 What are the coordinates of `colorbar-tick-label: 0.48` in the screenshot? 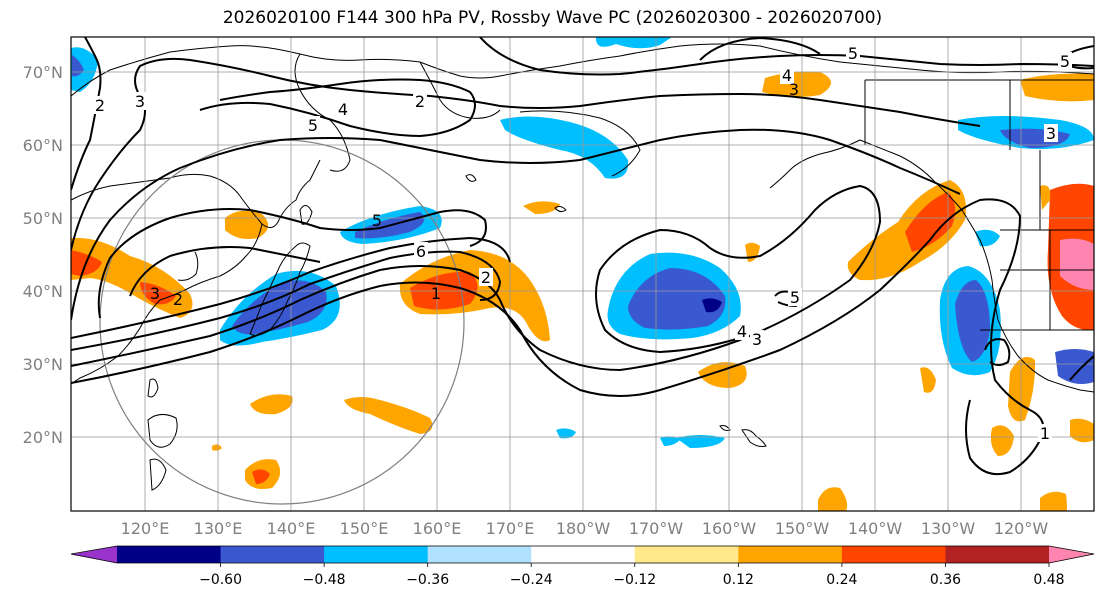 It's located at (1048, 580).